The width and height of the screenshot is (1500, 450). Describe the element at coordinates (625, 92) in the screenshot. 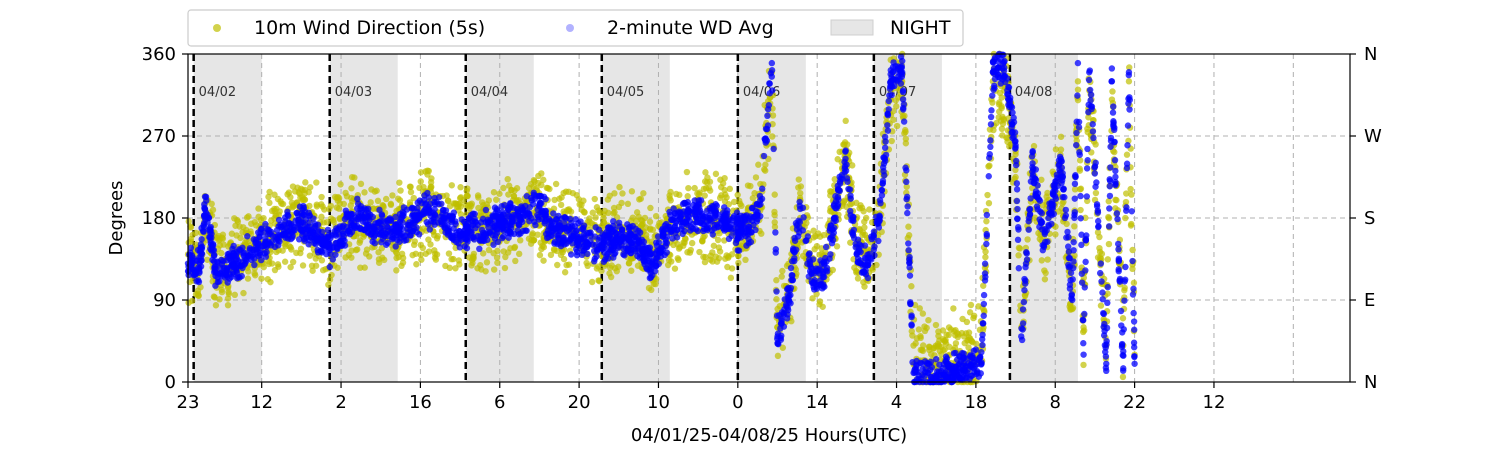

I see `day-label: 04/05` at that location.